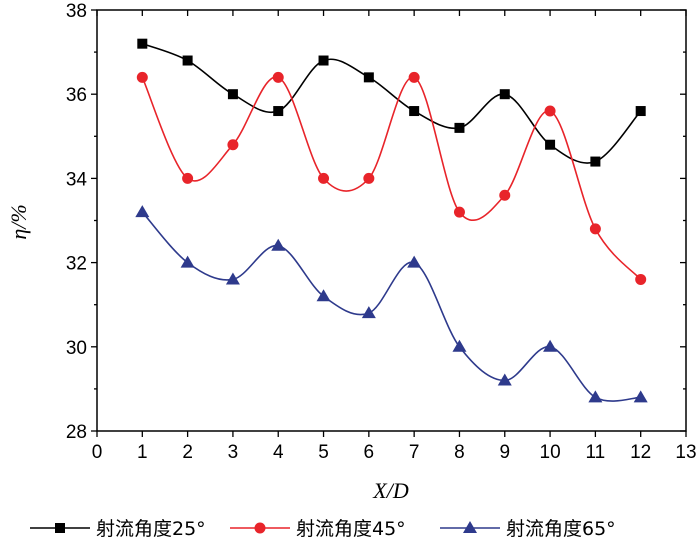 The height and width of the screenshot is (553, 700). What do you see at coordinates (76, 95) in the screenshot?
I see `y-tick-label: 36` at bounding box center [76, 95].